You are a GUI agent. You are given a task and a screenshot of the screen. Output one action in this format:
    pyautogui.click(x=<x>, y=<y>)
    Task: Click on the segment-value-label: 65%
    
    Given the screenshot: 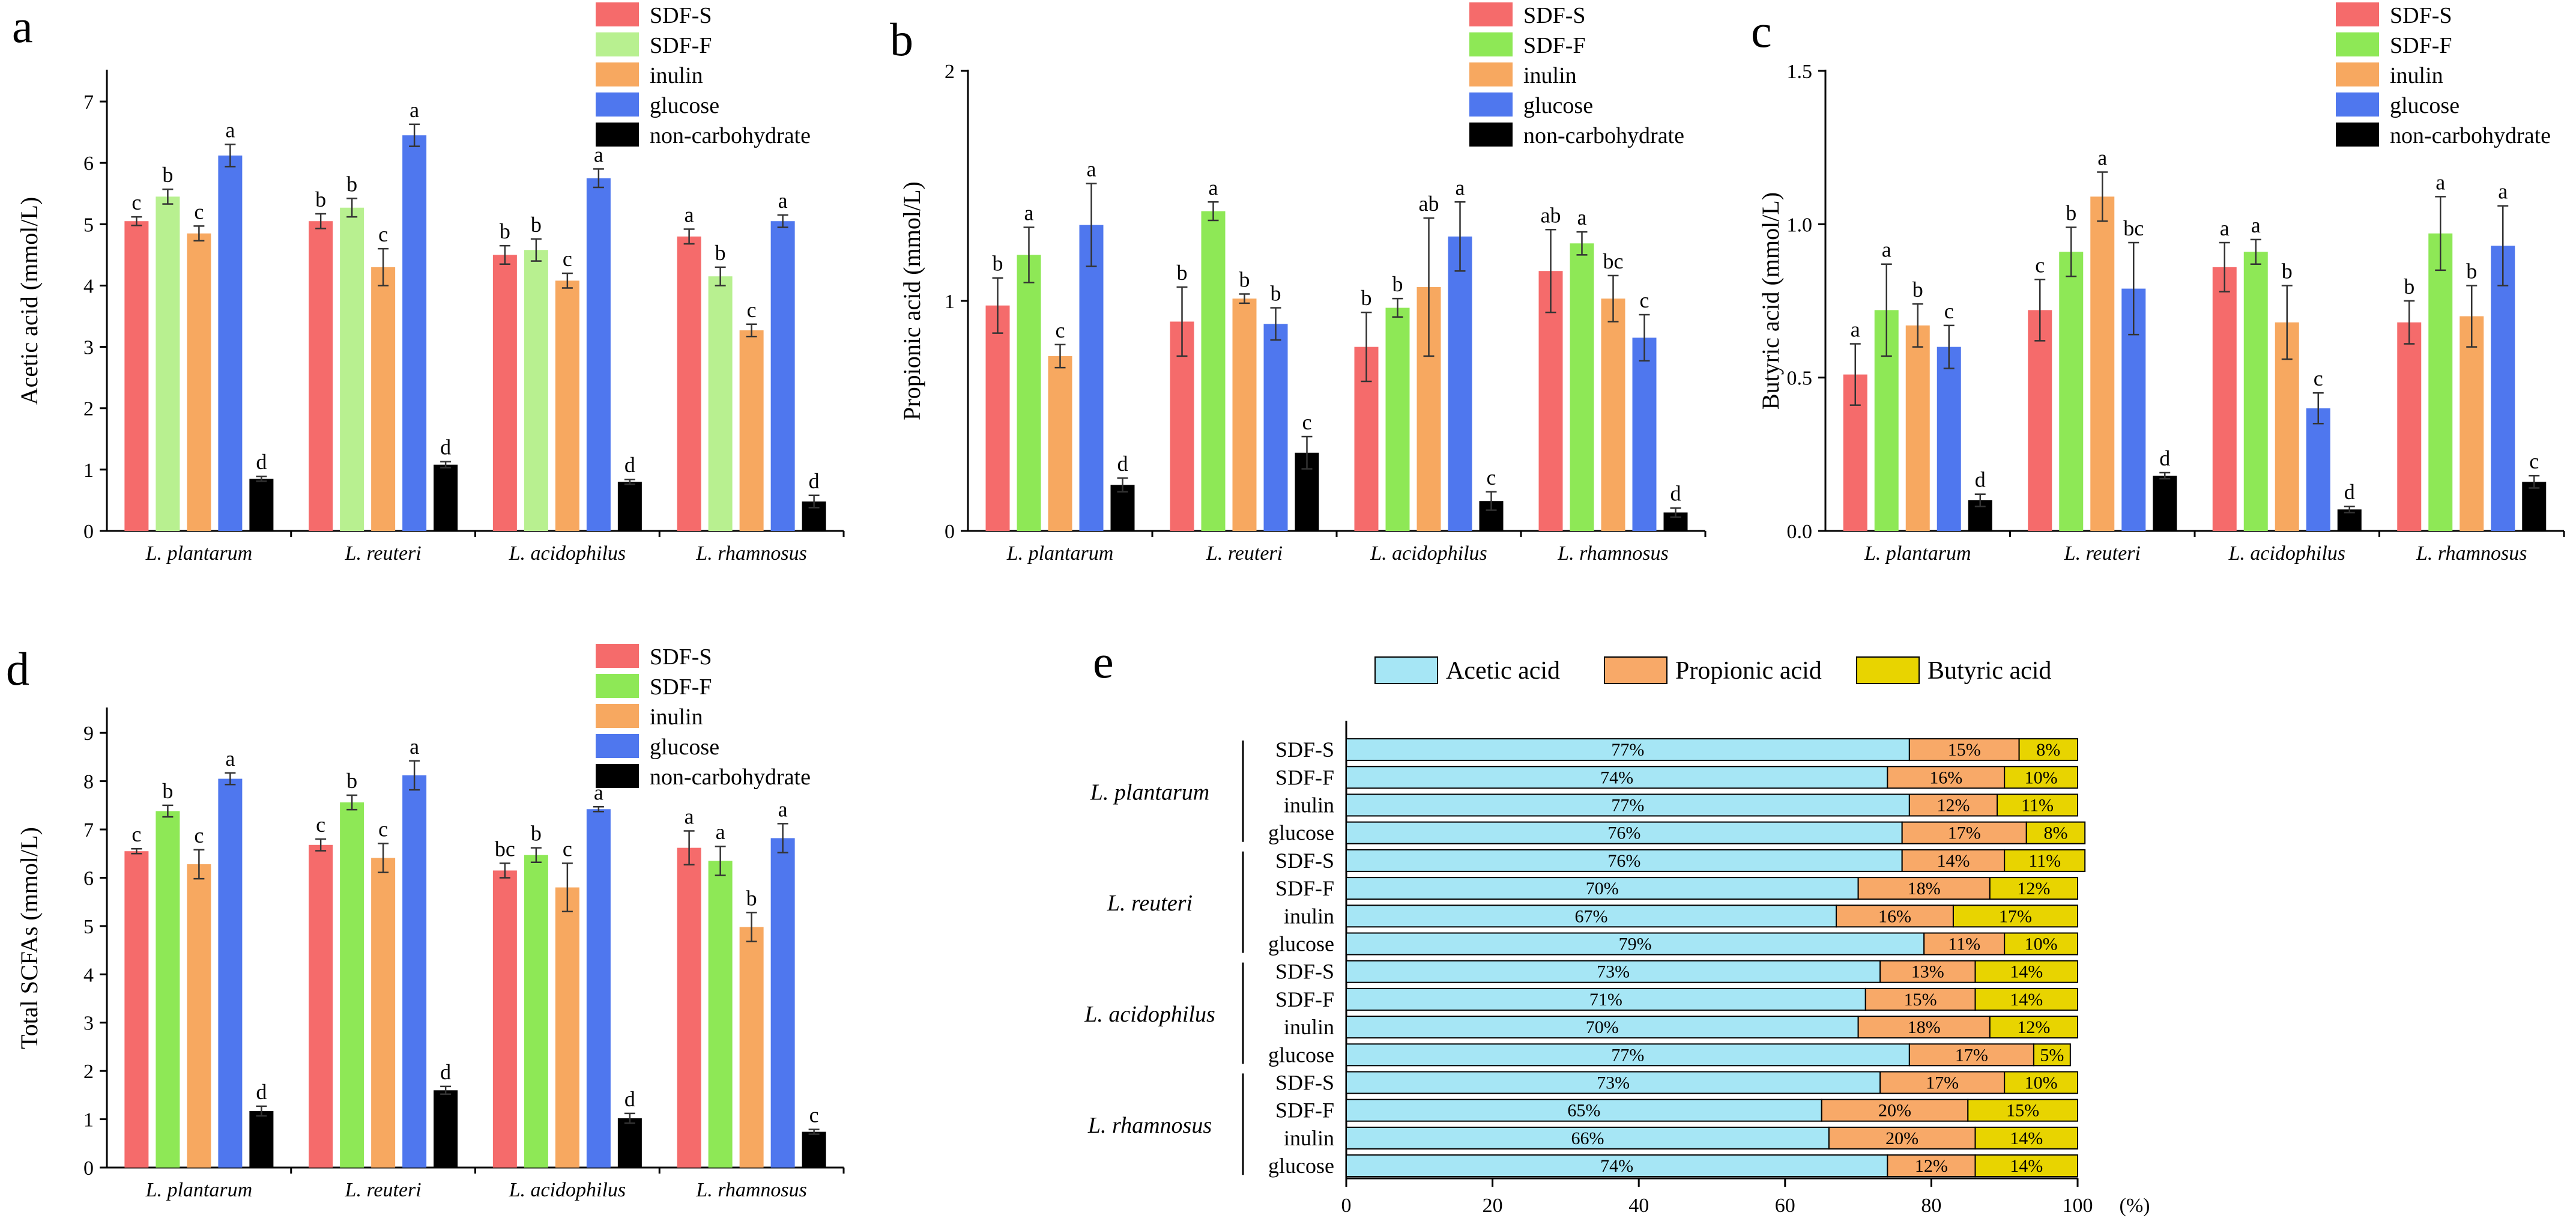 What is the action you would take?
    pyautogui.click(x=1583, y=1111)
    